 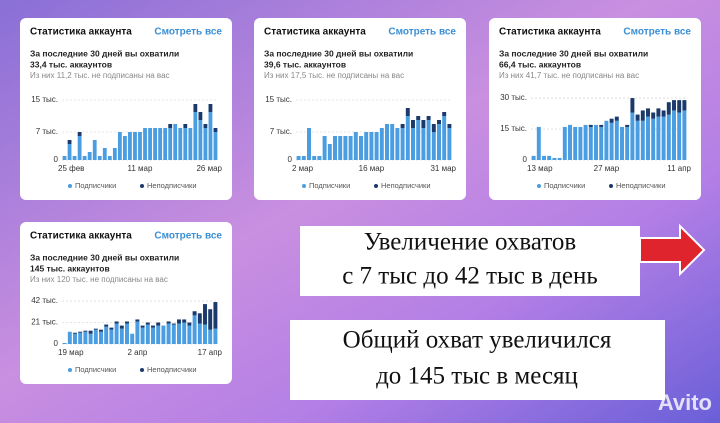 I want to click on card-total: 145 тыс. аккаунтов, so click(x=70, y=268).